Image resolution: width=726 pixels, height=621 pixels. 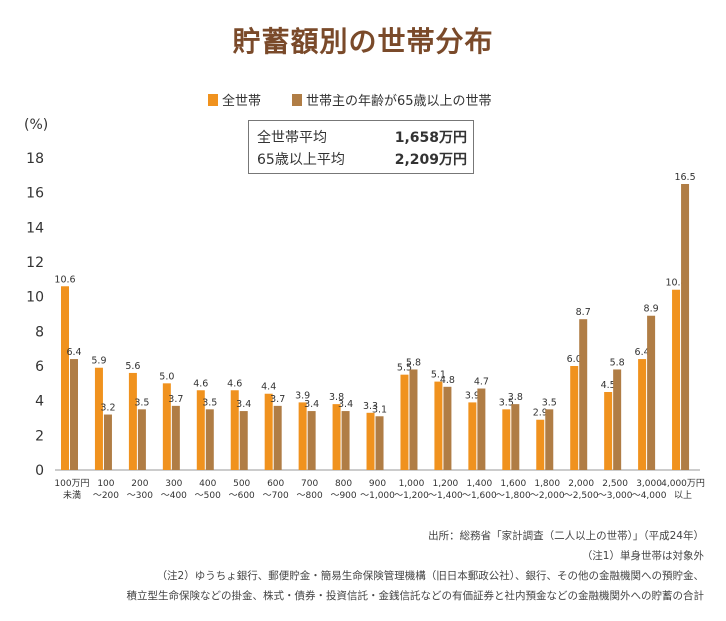 What do you see at coordinates (547, 496) in the screenshot?
I see `x-tick-label: ～2,000` at bounding box center [547, 496].